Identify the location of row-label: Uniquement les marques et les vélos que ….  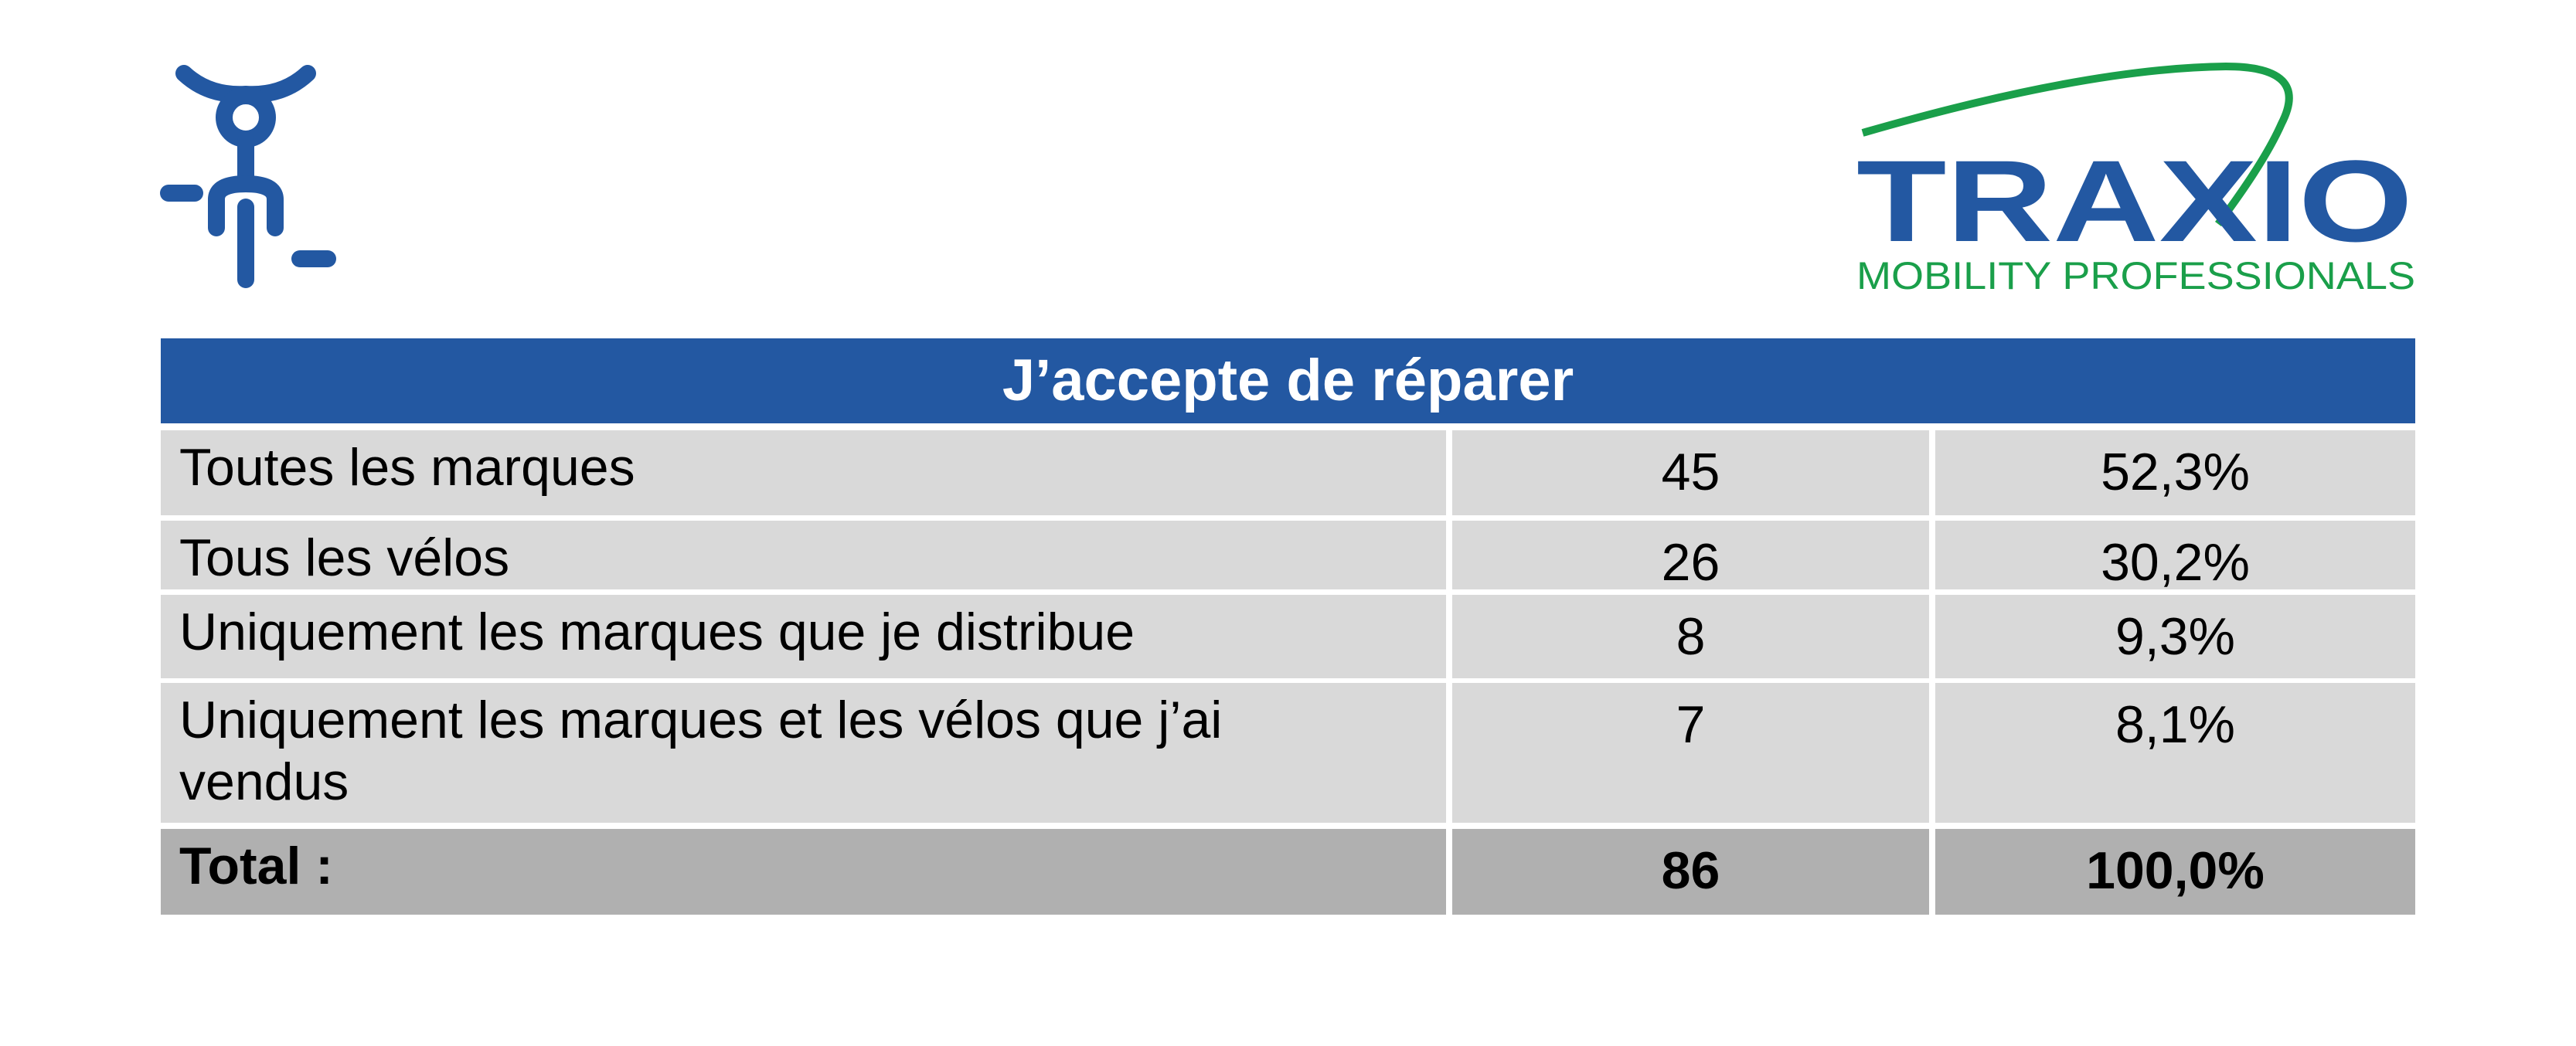
(804, 753).